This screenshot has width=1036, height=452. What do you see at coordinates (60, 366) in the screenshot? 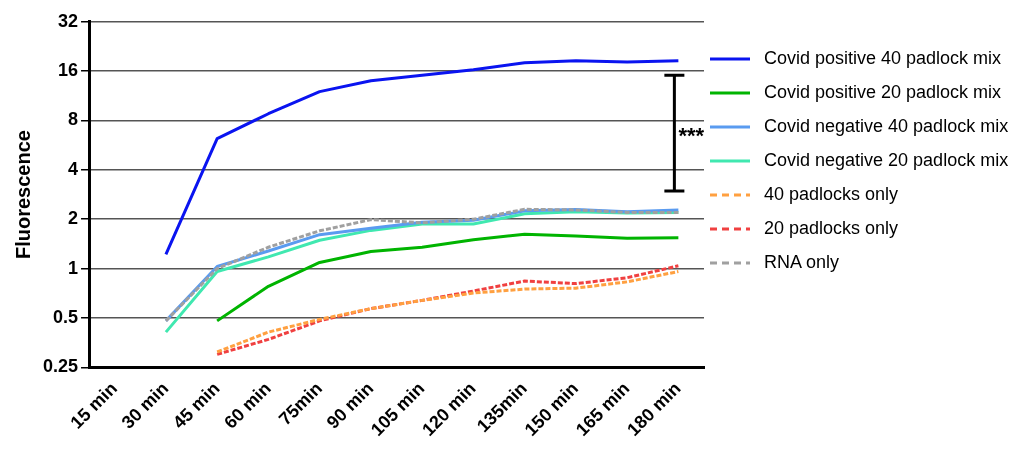
I see `y-tick-label: 0.25` at bounding box center [60, 366].